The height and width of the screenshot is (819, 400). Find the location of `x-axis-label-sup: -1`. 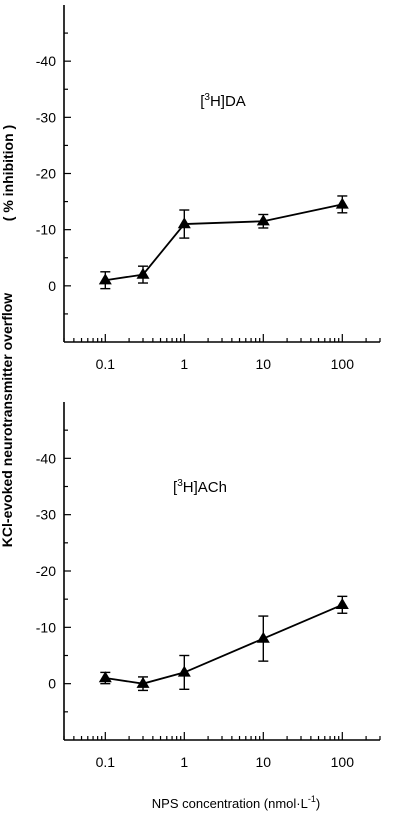

x-axis-label-sup: -1 is located at coordinates (312, 799).